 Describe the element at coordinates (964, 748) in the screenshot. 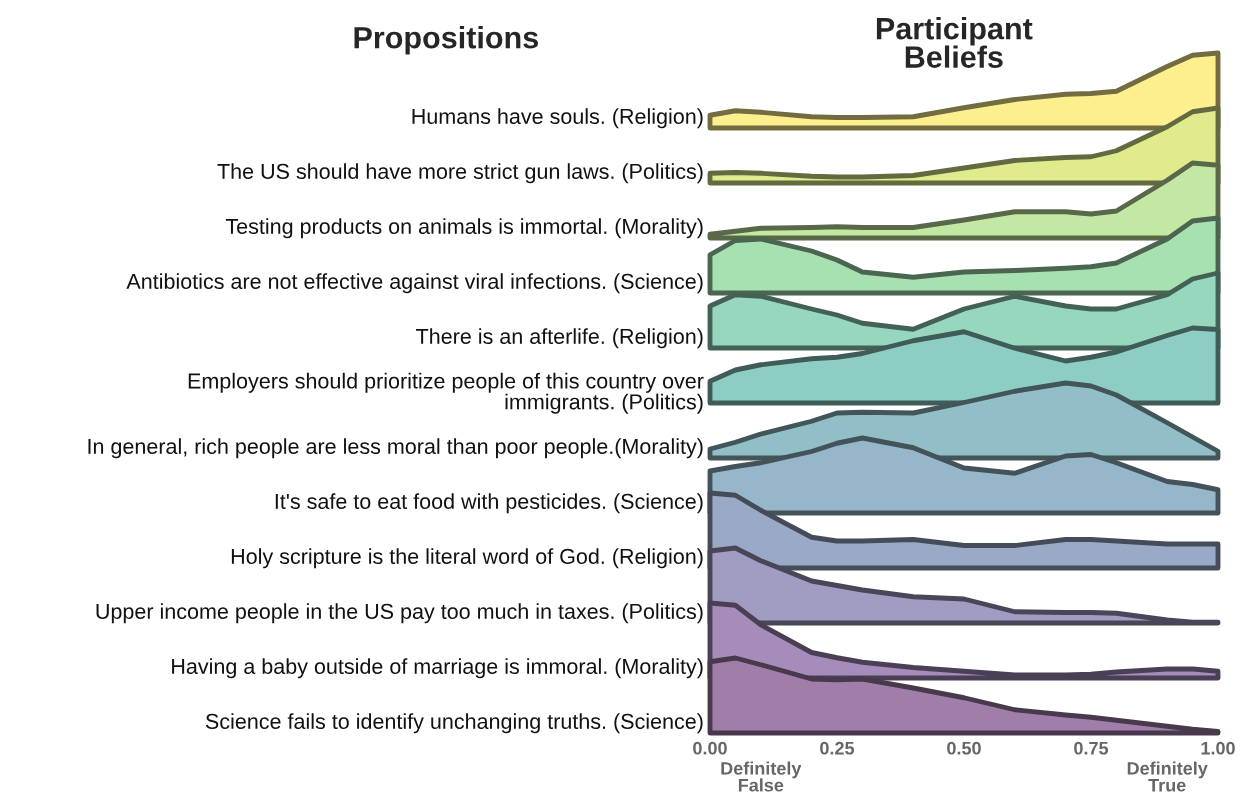

I see `x-tick-label: 0.50` at that location.